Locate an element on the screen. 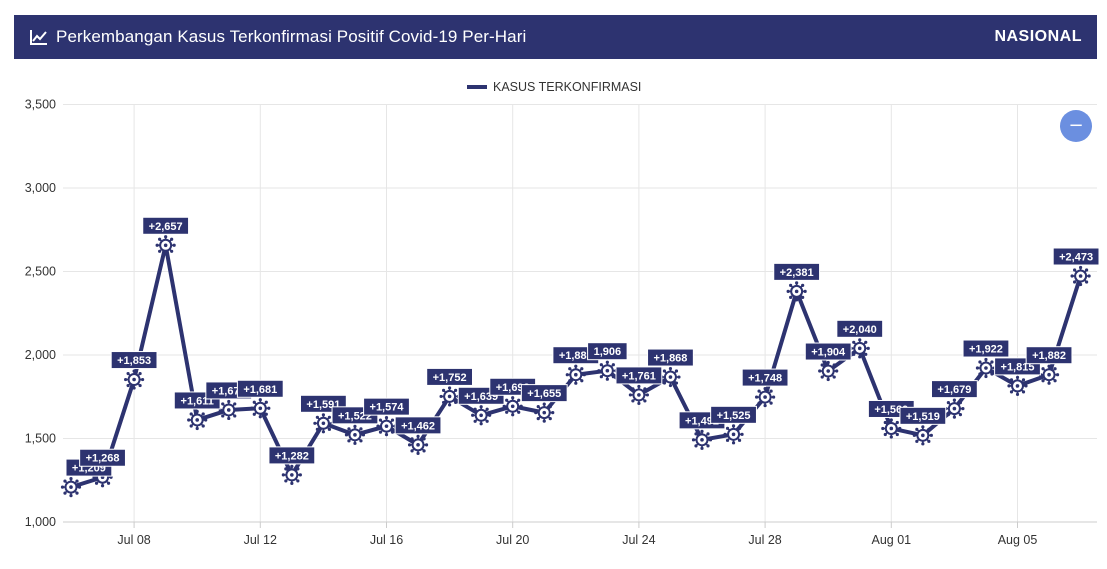 The width and height of the screenshot is (1107, 569). y-tick-label: 2,500 is located at coordinates (40, 272).